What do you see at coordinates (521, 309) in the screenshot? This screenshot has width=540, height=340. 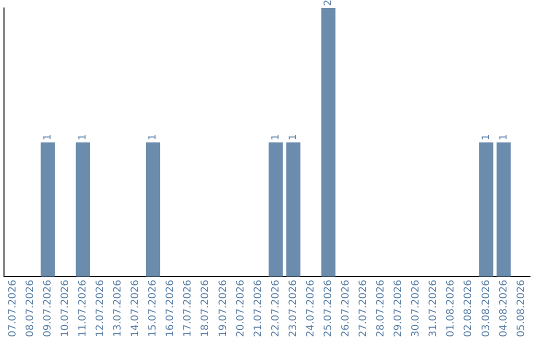 I see `x-tick-label: 05.08.2026` at bounding box center [521, 309].